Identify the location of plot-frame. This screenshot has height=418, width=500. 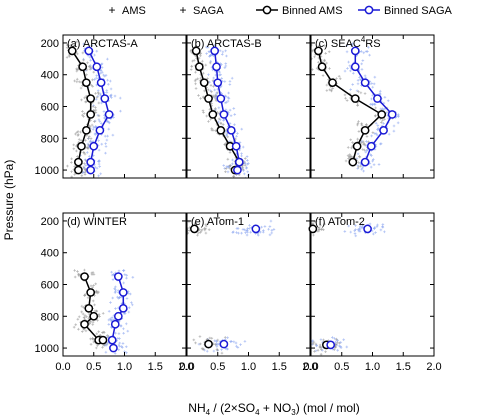
(124, 284).